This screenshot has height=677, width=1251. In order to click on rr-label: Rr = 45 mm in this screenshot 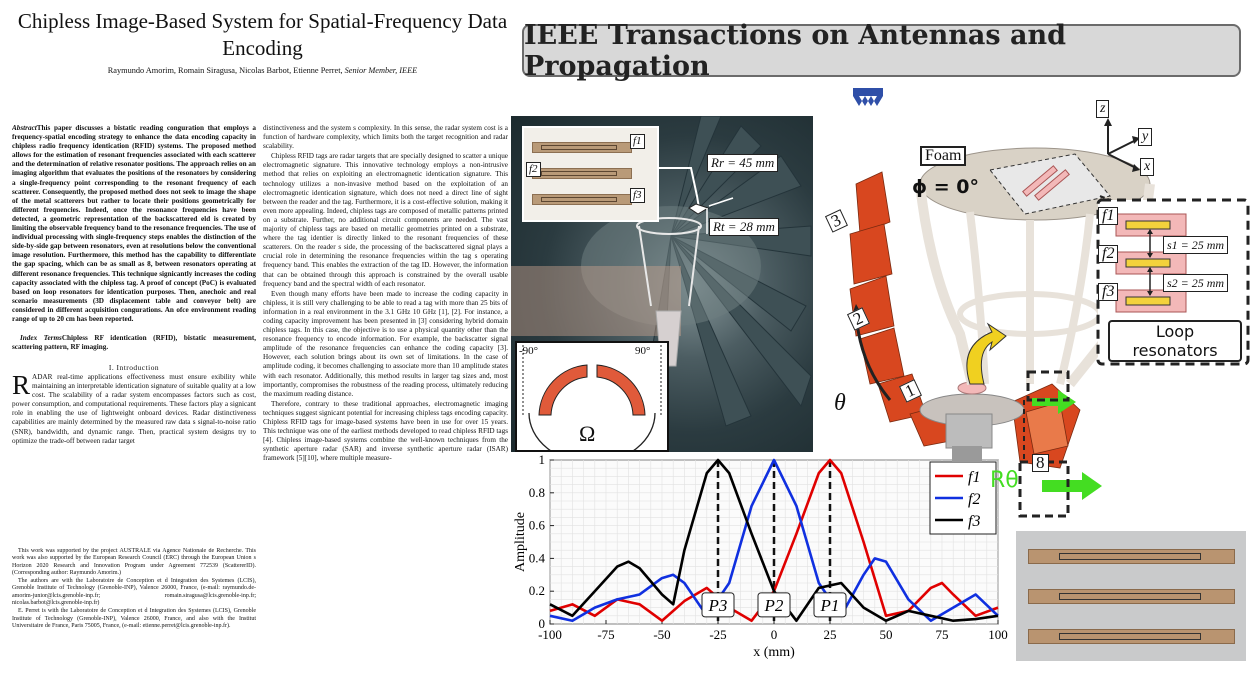, I will do `click(743, 163)`.